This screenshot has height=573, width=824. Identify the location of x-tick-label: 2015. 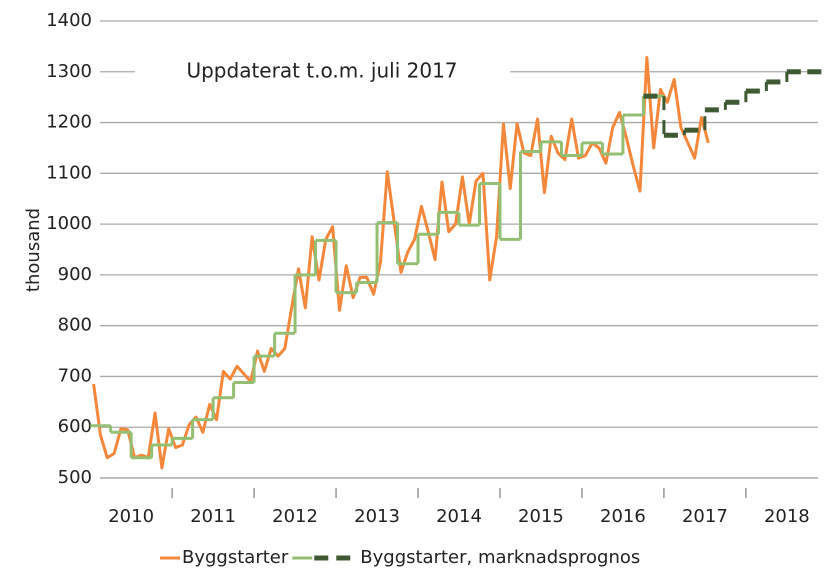
(541, 516).